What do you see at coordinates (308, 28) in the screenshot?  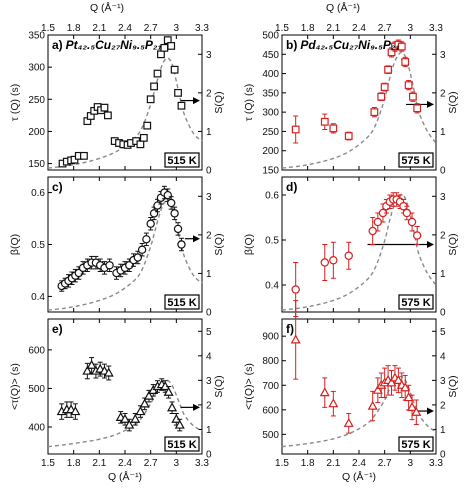 I see `x-tick-label-top: 1.8` at bounding box center [308, 28].